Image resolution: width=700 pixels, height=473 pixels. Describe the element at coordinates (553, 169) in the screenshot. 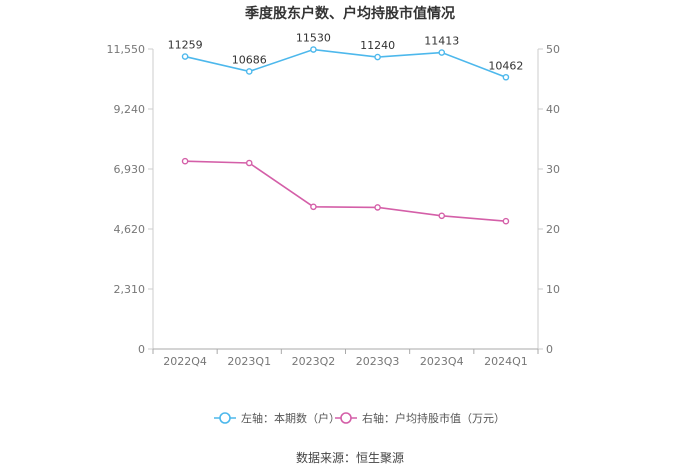

I see `right-tick-label: 30` at that location.